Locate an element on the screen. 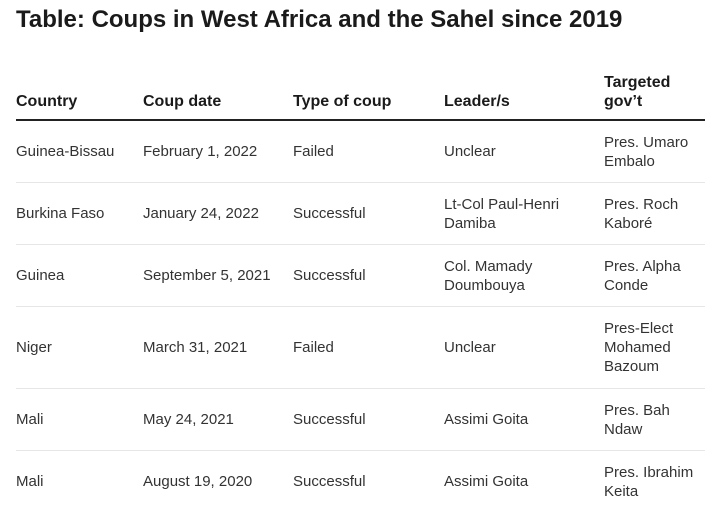  cell-country: Burkina Faso is located at coordinates (79, 213).